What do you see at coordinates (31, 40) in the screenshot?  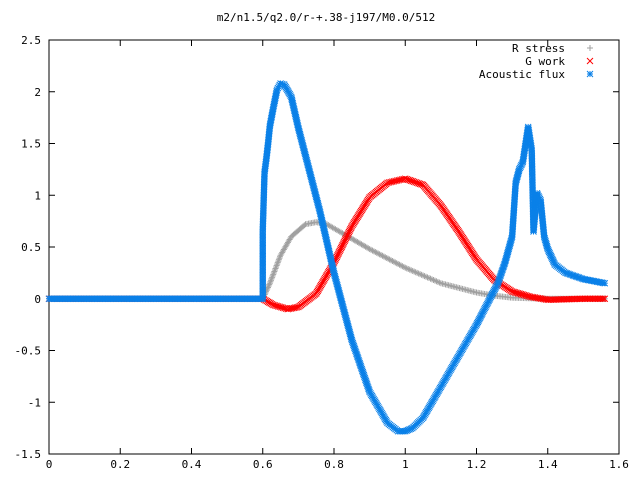 I see `y-tick-label: 2.5` at bounding box center [31, 40].